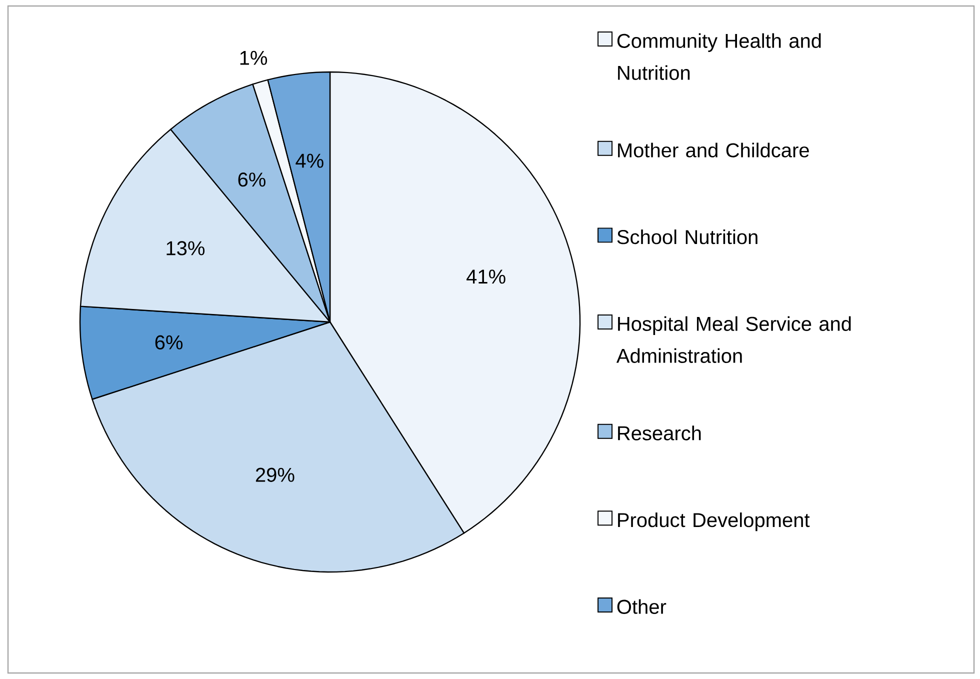  What do you see at coordinates (486, 277) in the screenshot?
I see `data-label: 41%` at bounding box center [486, 277].